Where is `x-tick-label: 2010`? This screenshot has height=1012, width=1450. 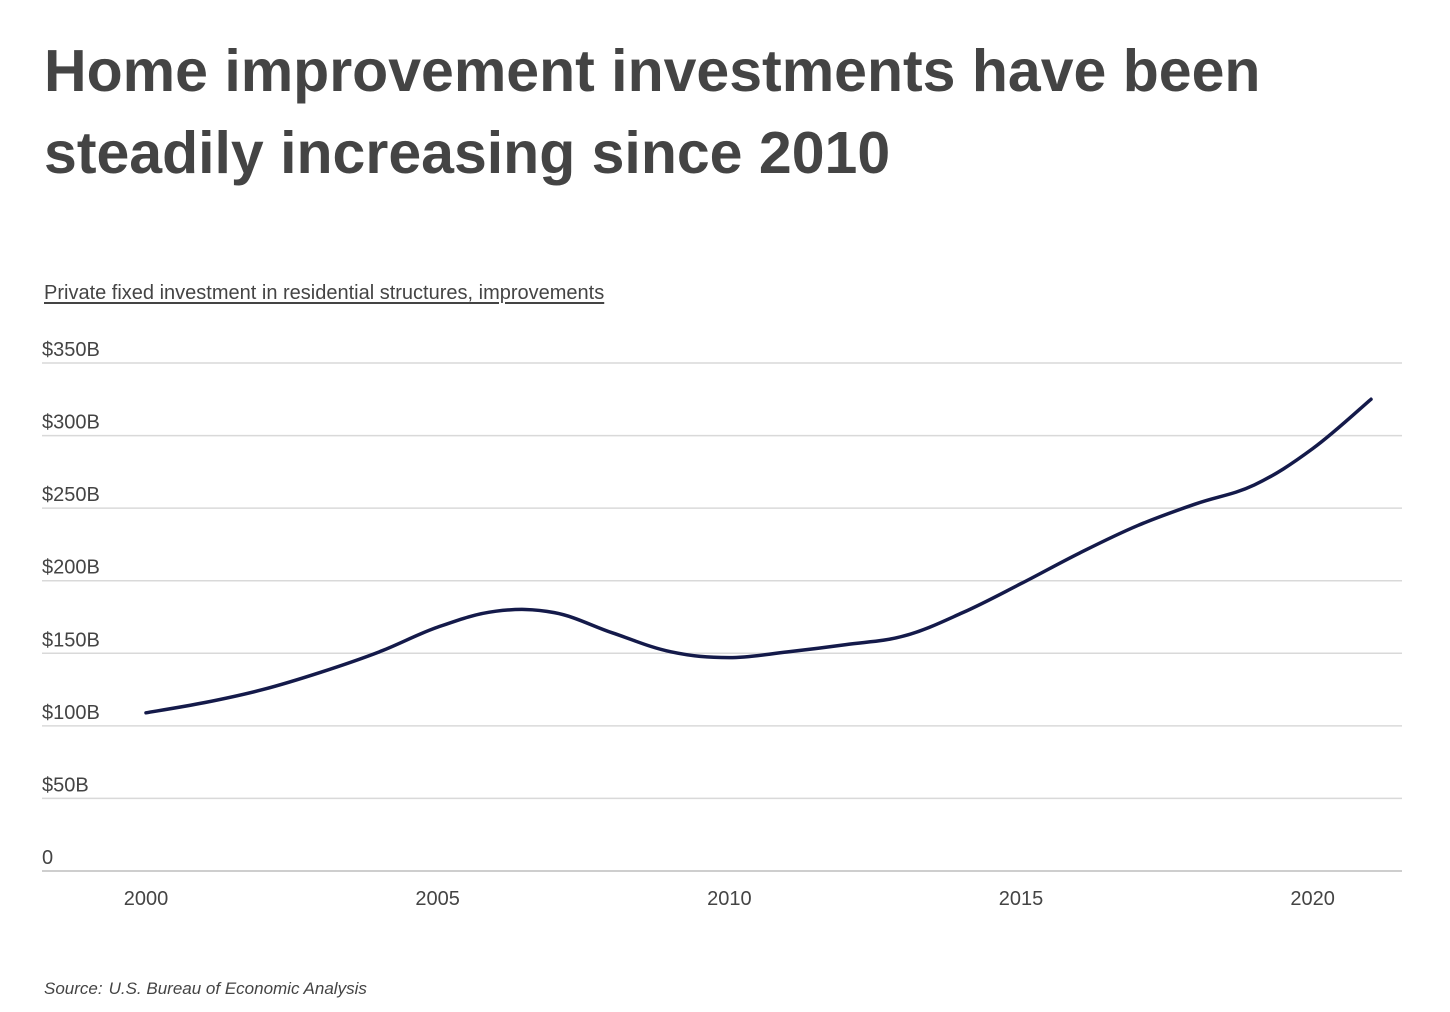 x-tick-label: 2010 is located at coordinates (729, 899).